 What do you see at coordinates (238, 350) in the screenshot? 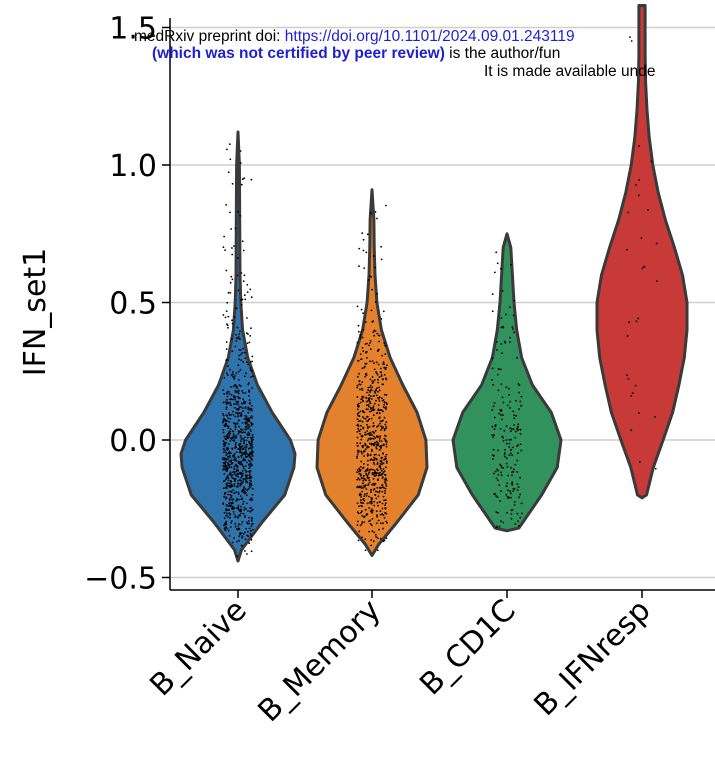
I see `points-b-naive` at bounding box center [238, 350].